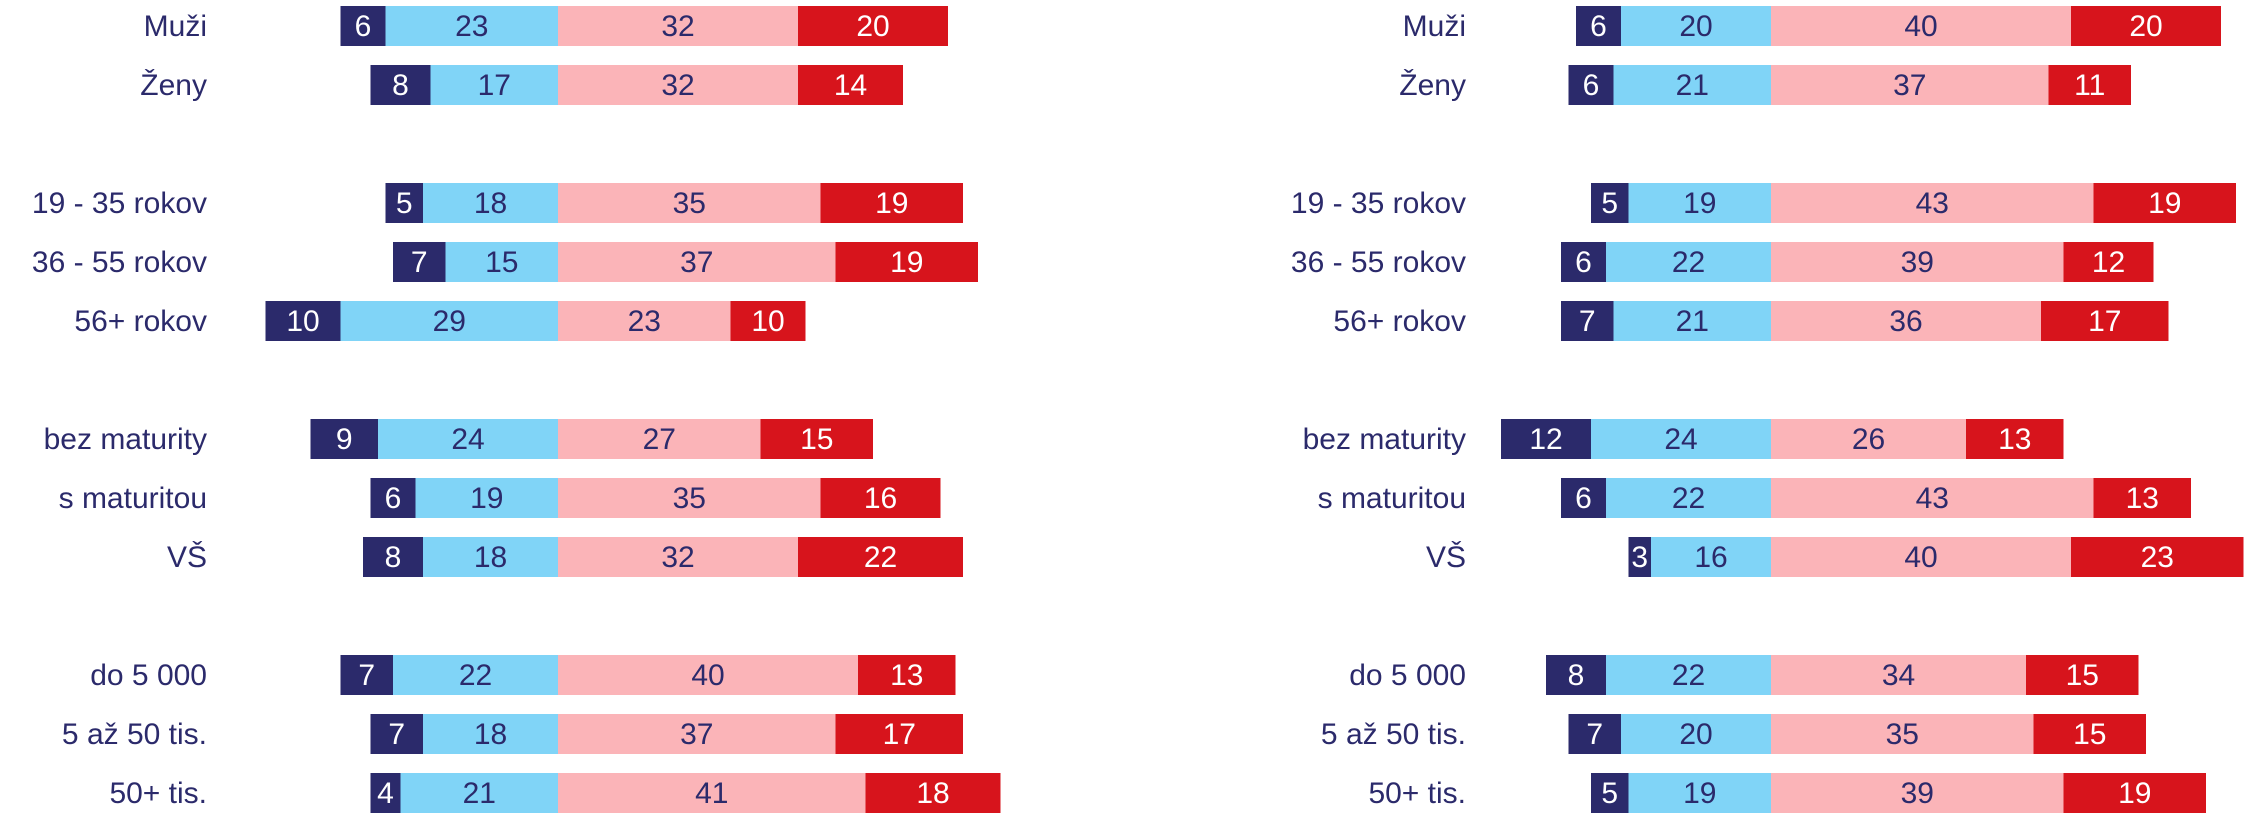 This screenshot has width=2254, height=816. What do you see at coordinates (2108, 262) in the screenshot?
I see `data-label: 12` at bounding box center [2108, 262].